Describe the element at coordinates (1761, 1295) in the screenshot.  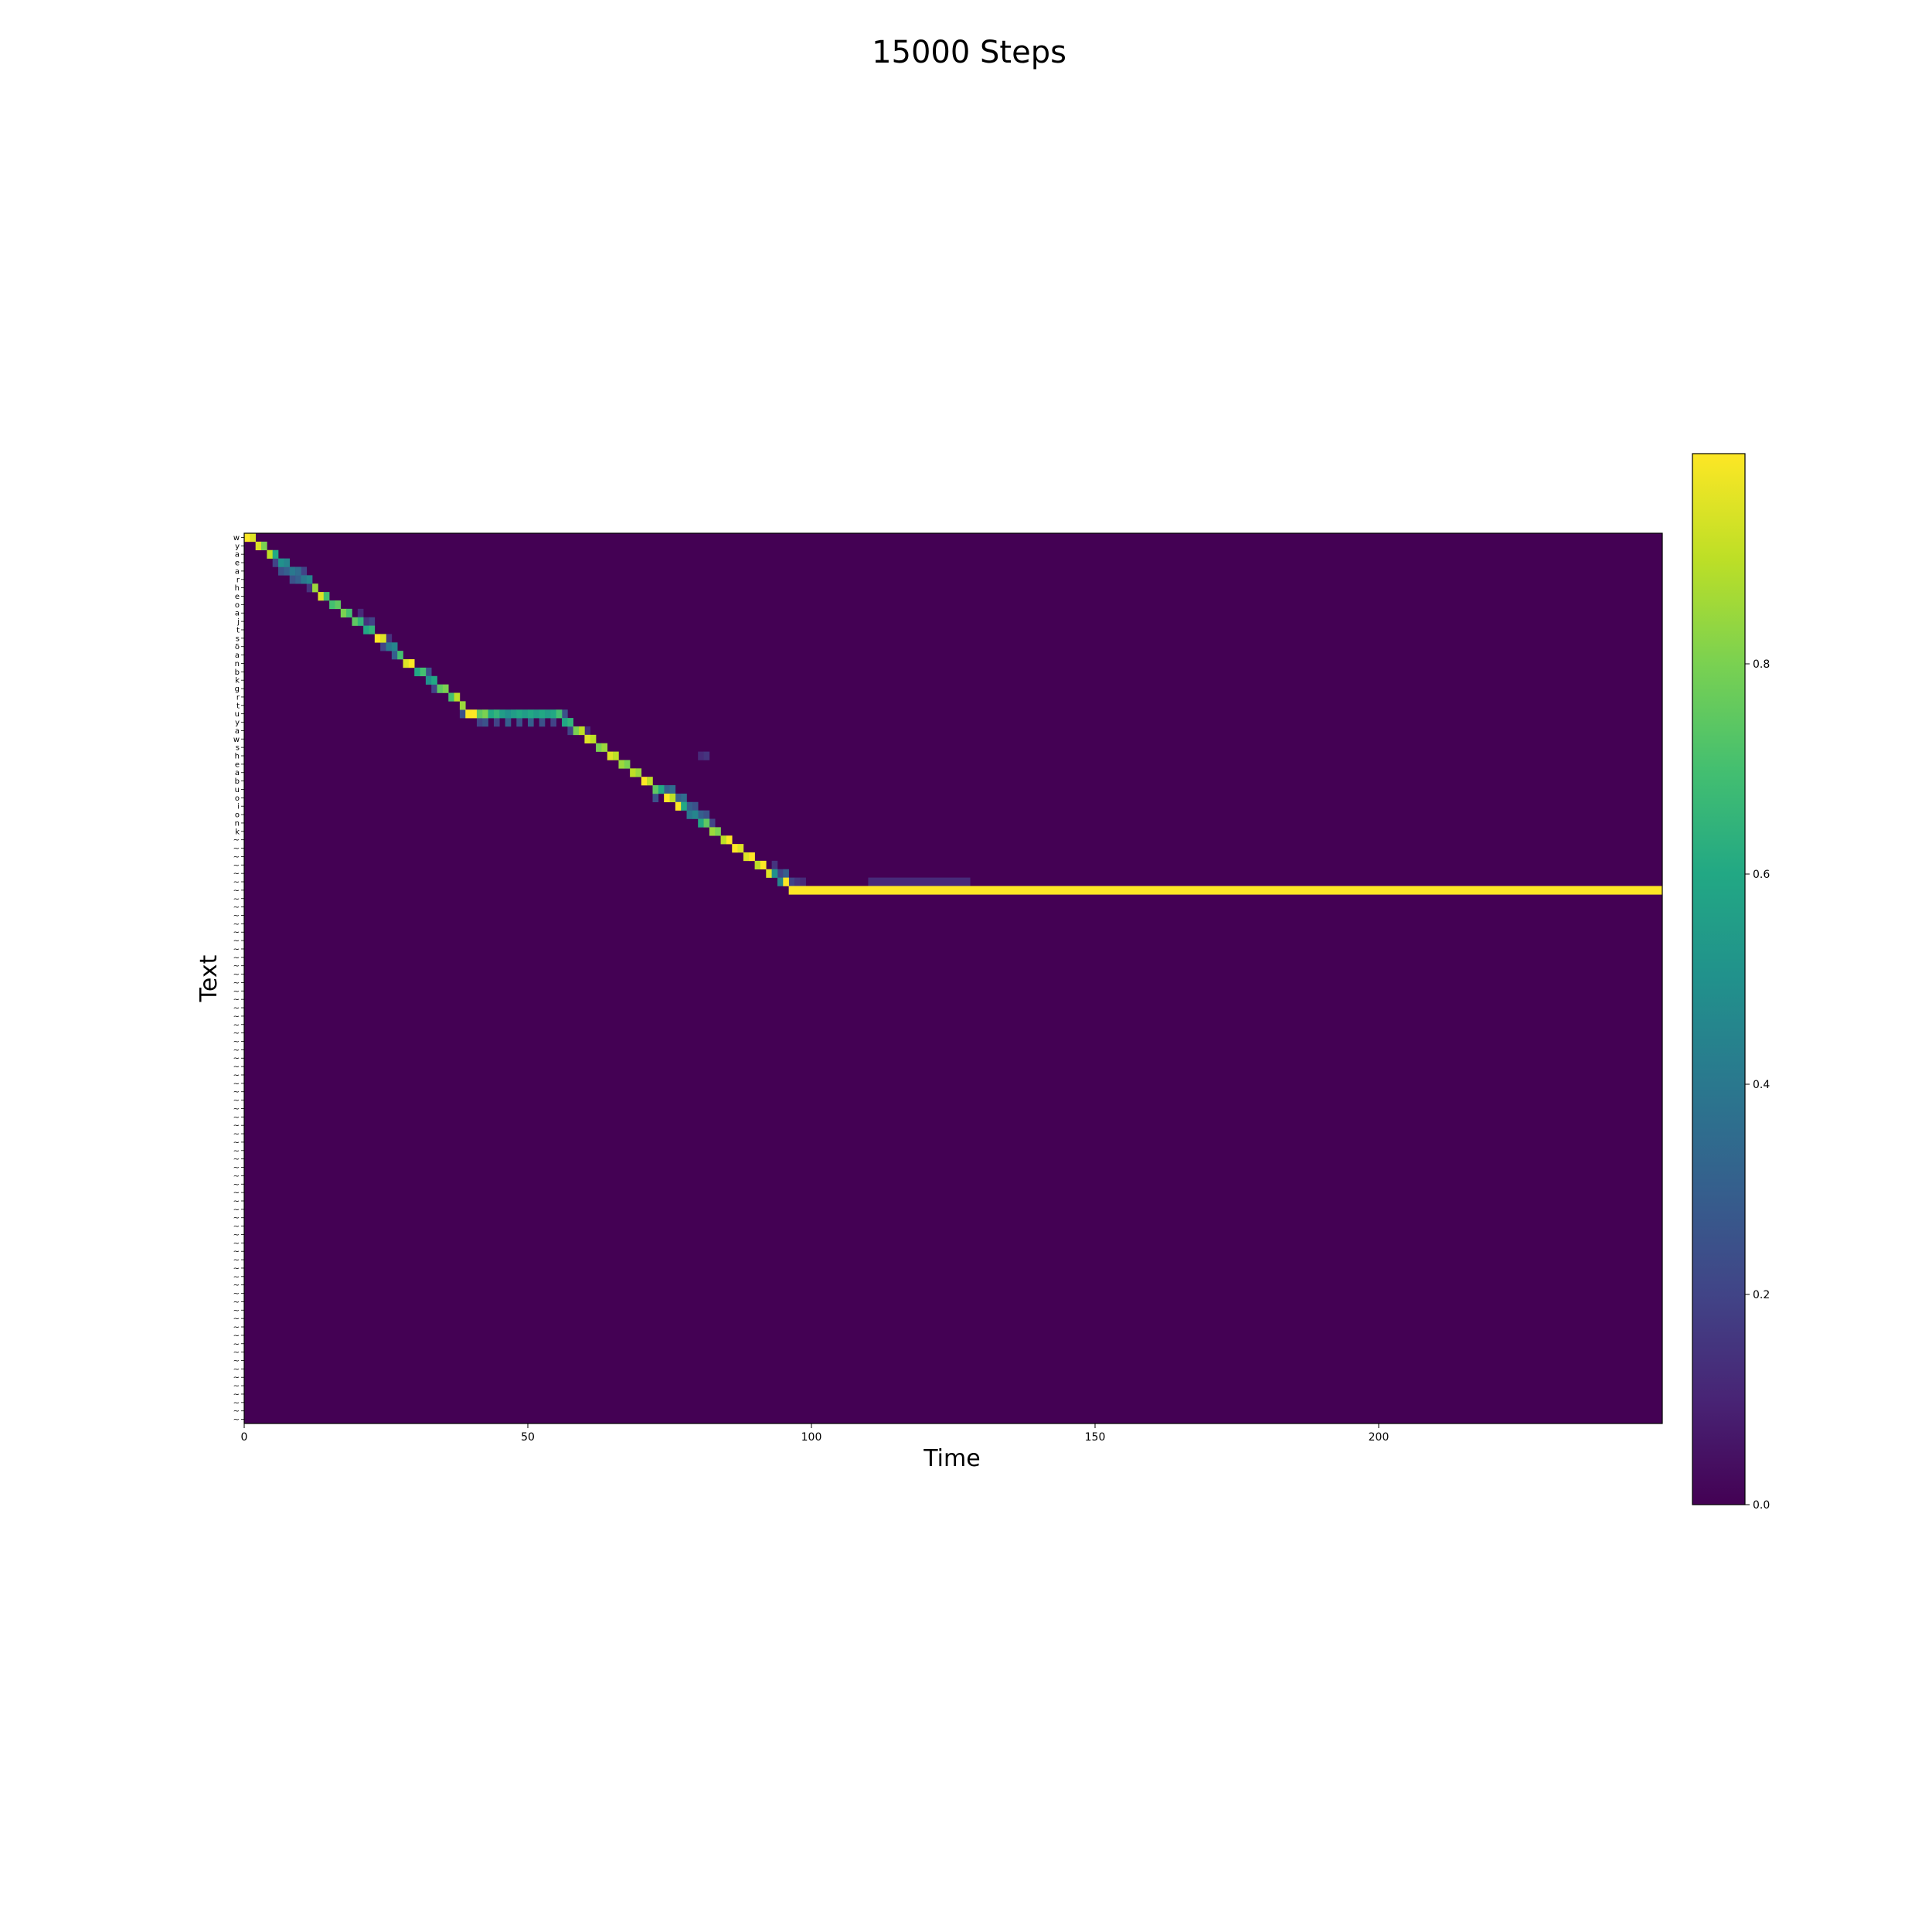
I see `colorbar-tick-label: 0.2` at that location.